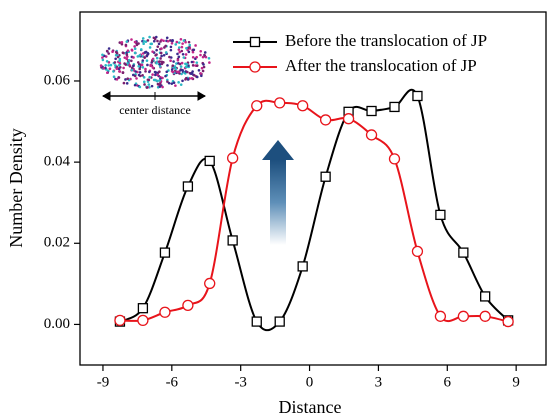 This screenshot has height=419, width=552. What do you see at coordinates (379, 382) in the screenshot?
I see `x-tick-label: 3` at bounding box center [379, 382].